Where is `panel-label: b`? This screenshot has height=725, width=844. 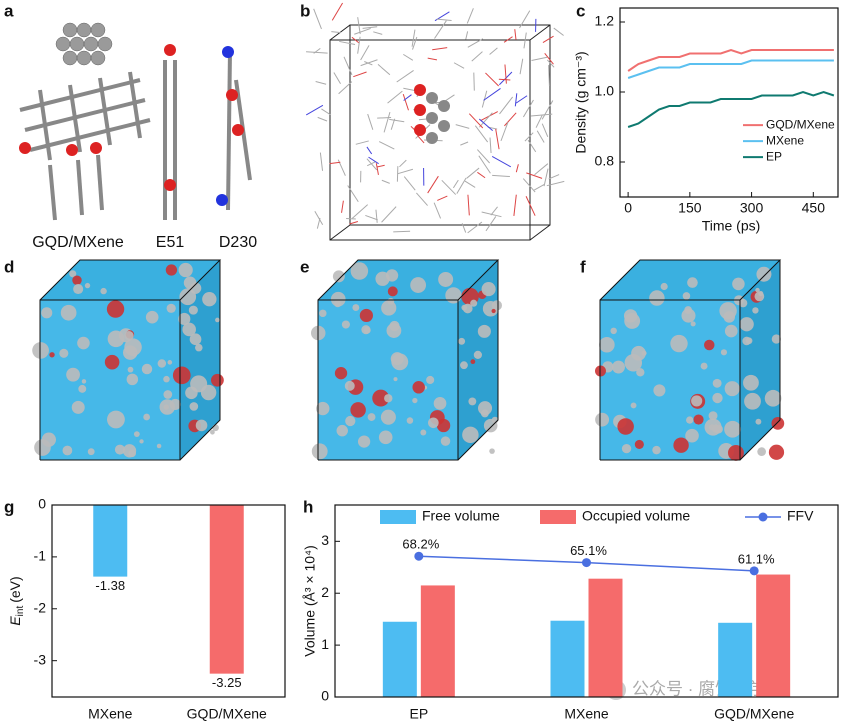
panel-label: b is located at coordinates (305, 10).